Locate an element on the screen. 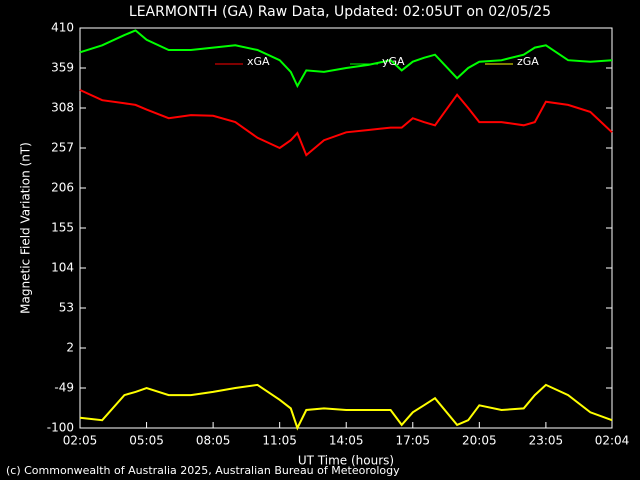  x-tick-label: 02:05 is located at coordinates (80, 441).